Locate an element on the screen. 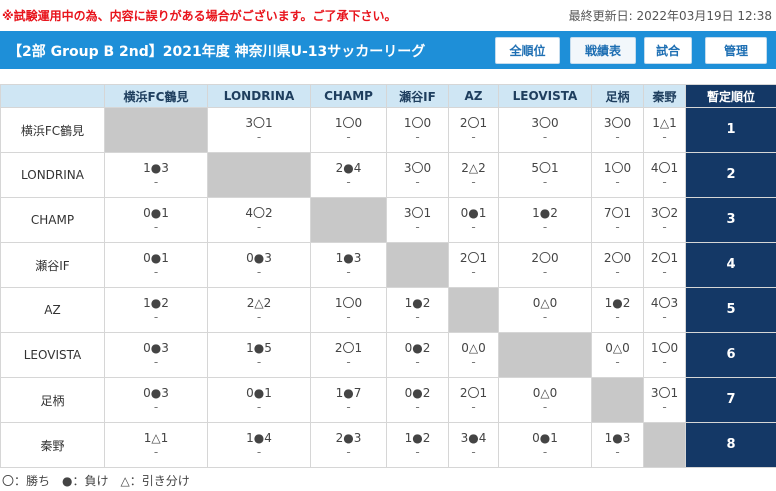  rank-cell: 6 is located at coordinates (730, 355).